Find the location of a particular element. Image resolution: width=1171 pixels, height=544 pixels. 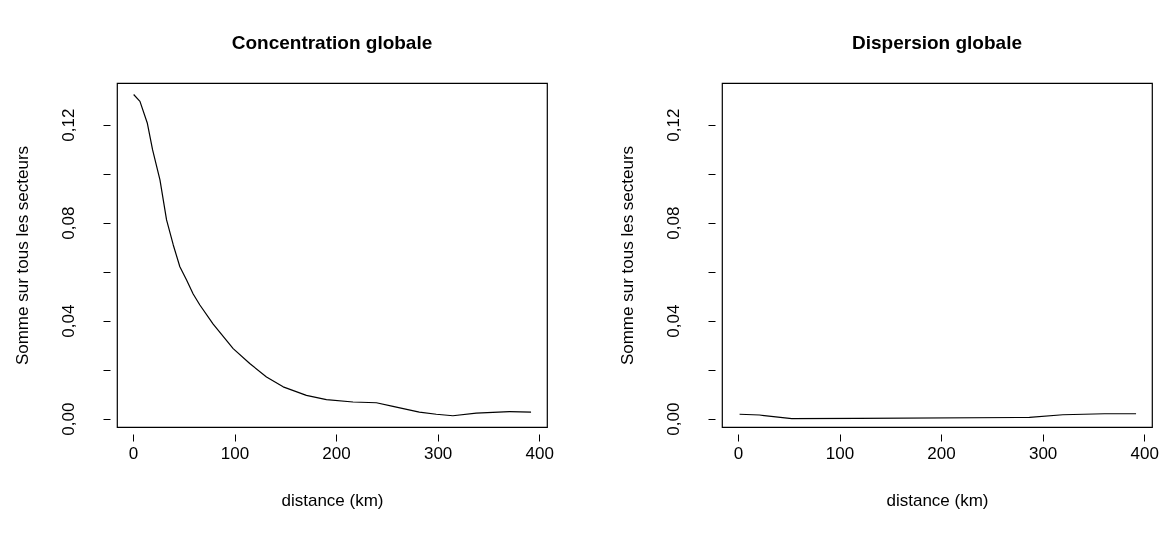

chart-title: Concentration globale is located at coordinates (332, 42).